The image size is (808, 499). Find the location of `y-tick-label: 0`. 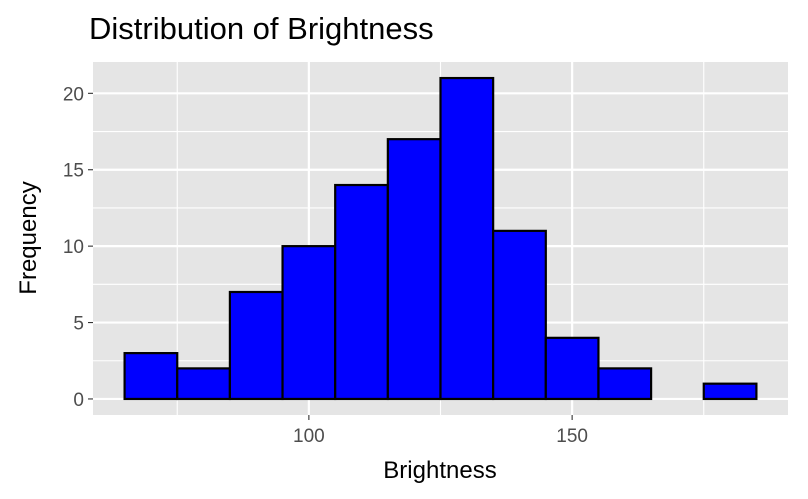

y-tick-label: 0 is located at coordinates (78, 400).